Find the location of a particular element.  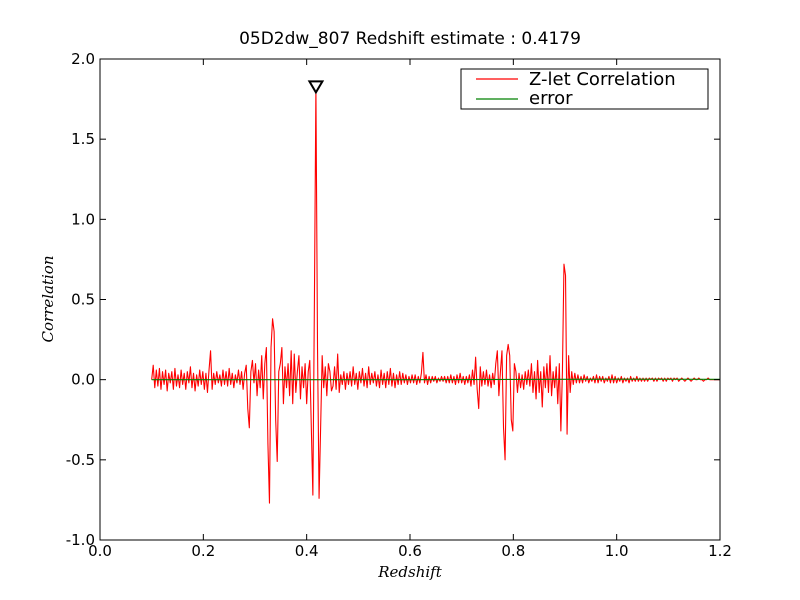

y-tick-label: 0.0 is located at coordinates (83, 380).